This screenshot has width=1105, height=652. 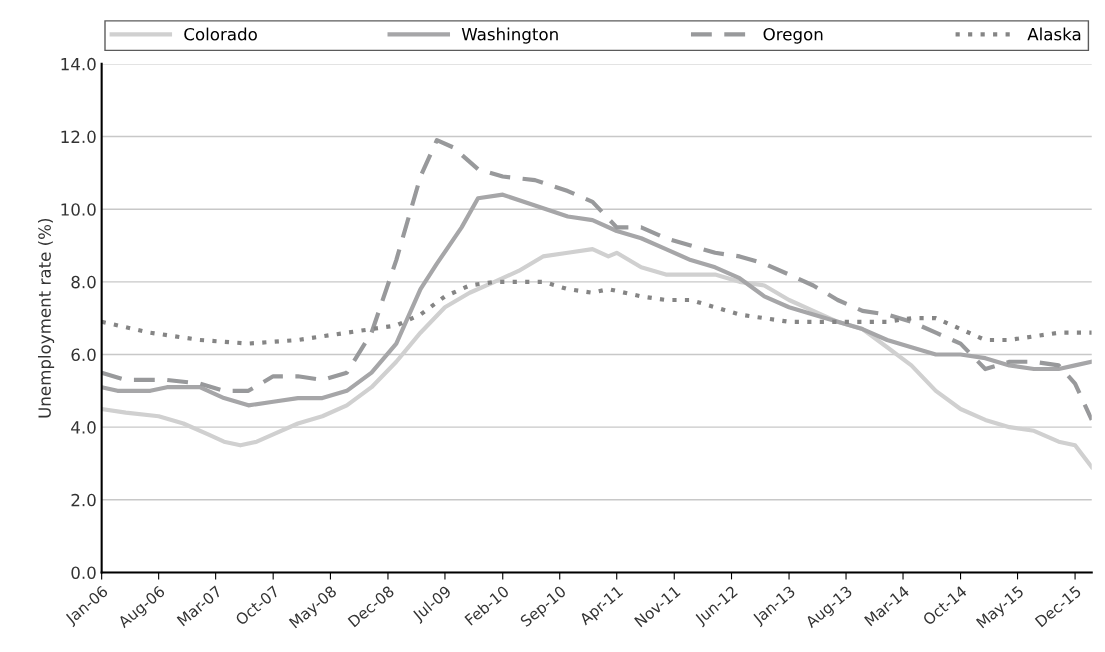 What do you see at coordinates (83, 355) in the screenshot?
I see `y-tick-label: 6.0` at bounding box center [83, 355].